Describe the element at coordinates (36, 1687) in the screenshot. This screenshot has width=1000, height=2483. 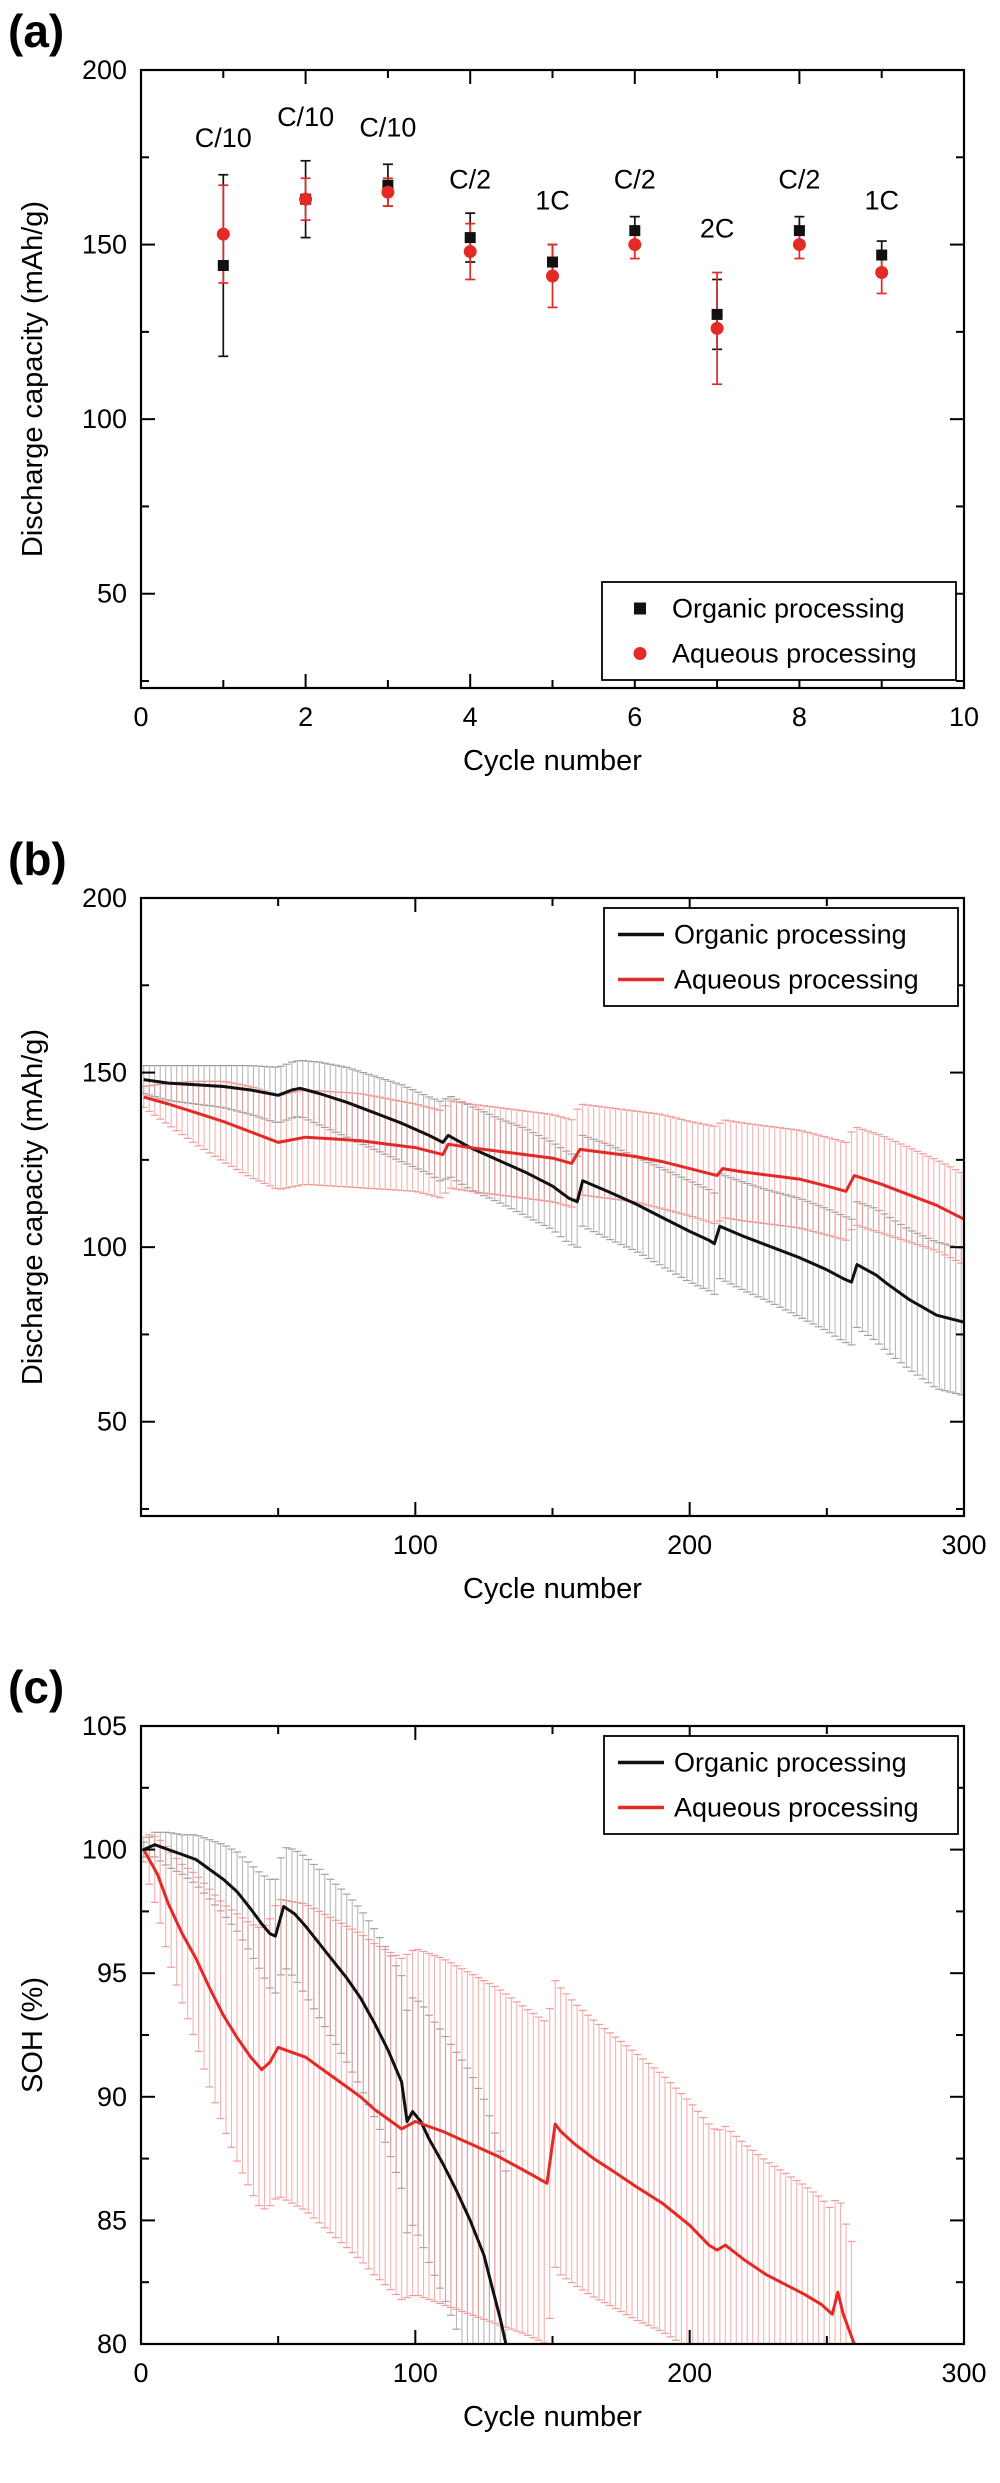
I see `panel-label-c: (c)` at that location.